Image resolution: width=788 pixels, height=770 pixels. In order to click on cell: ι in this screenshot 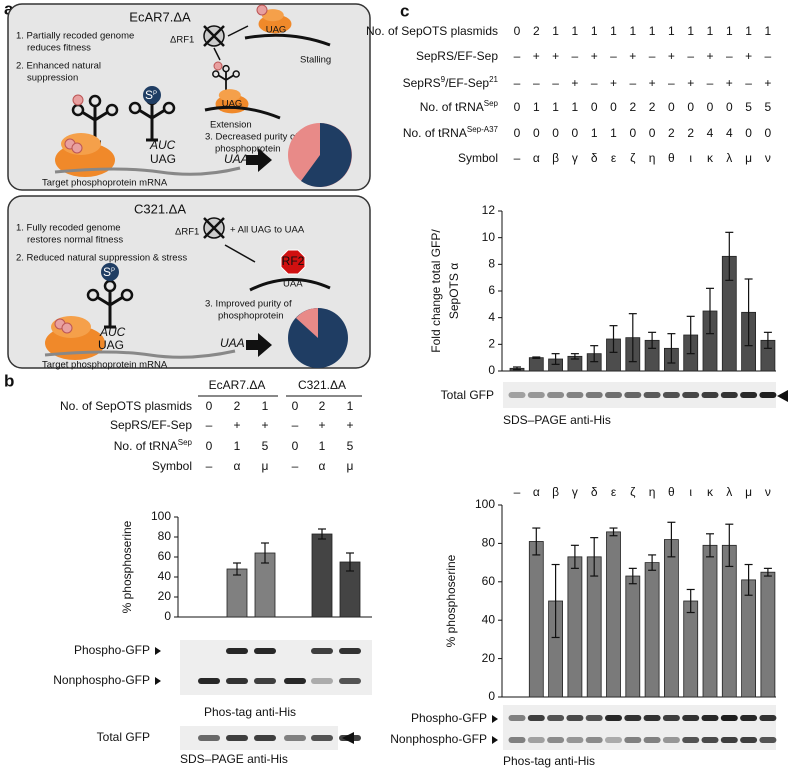, I will do `click(690, 158)`.